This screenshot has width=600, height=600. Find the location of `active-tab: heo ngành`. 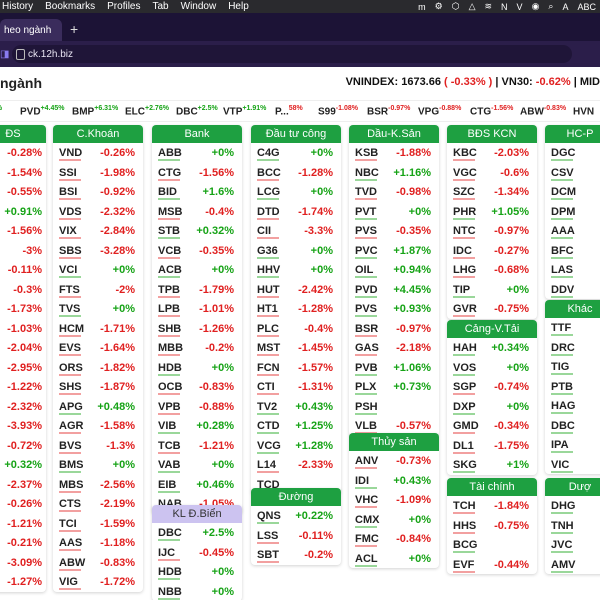

active-tab: heo ngành is located at coordinates (31, 30).